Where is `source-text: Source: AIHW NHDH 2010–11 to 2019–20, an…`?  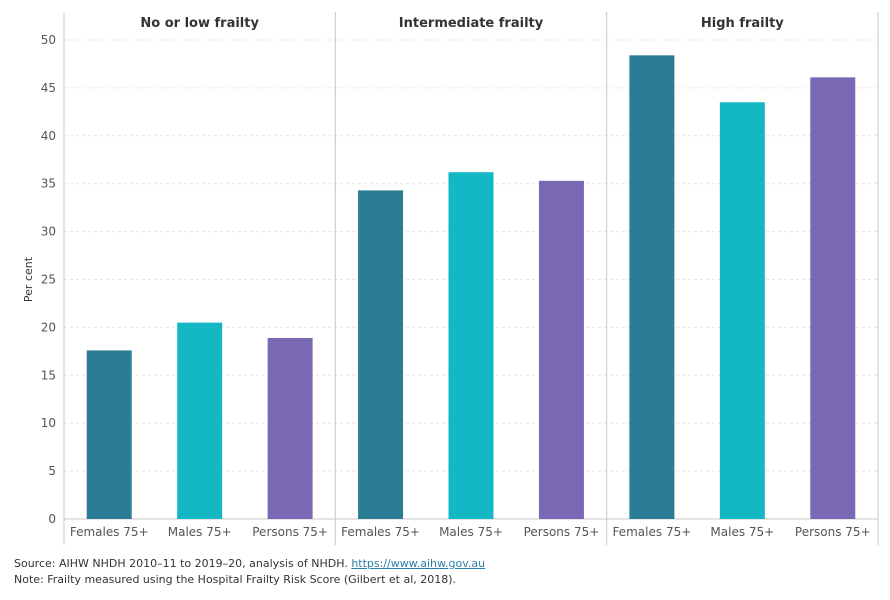
source-text: Source: AIHW NHDH 2010–11 to 2019–20, an… is located at coordinates (183, 563).